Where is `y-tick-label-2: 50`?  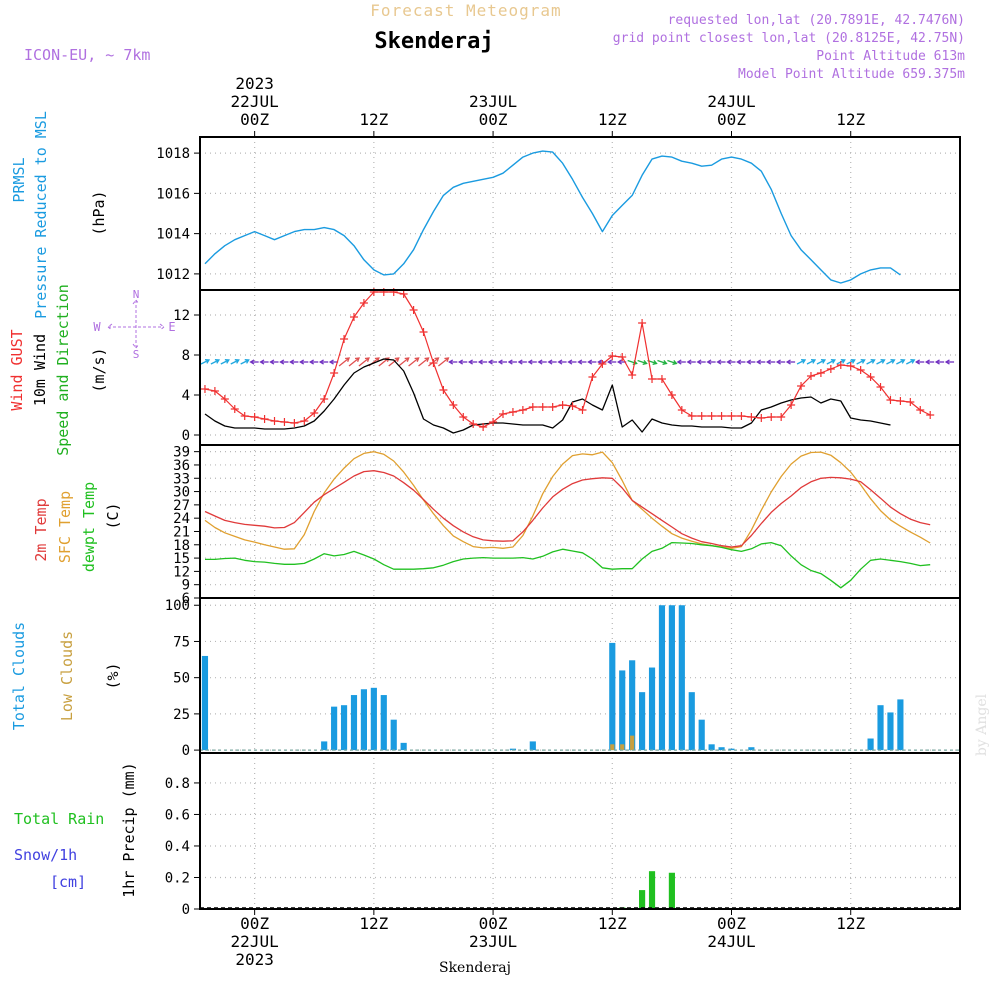 y-tick-label-2: 50 is located at coordinates (181, 679).